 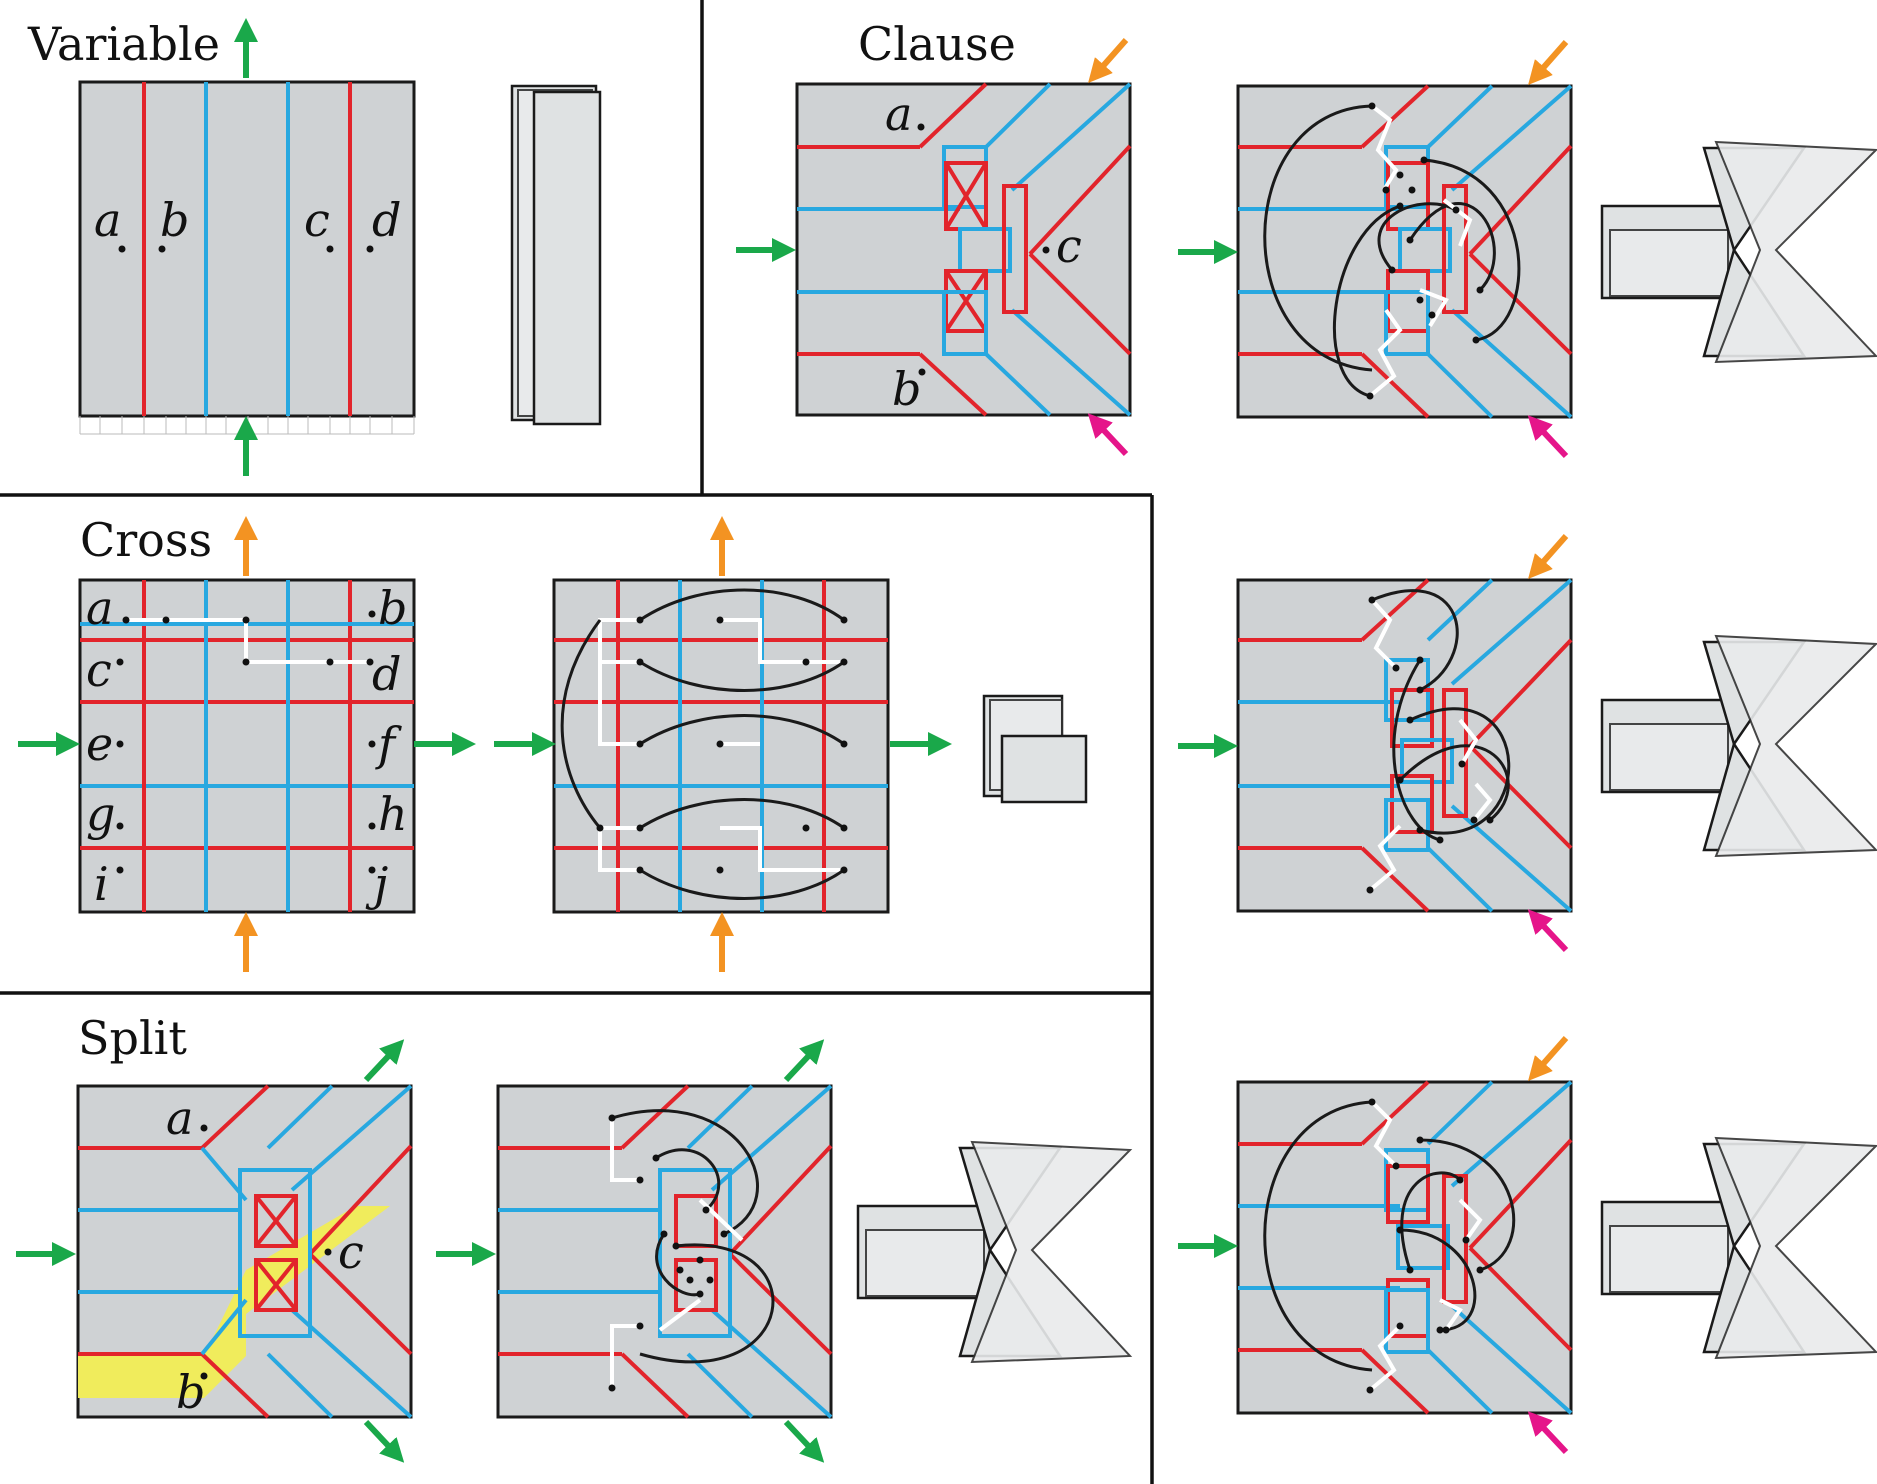 What do you see at coordinates (1069, 246) in the screenshot?
I see `clause-label-c: c` at bounding box center [1069, 246].